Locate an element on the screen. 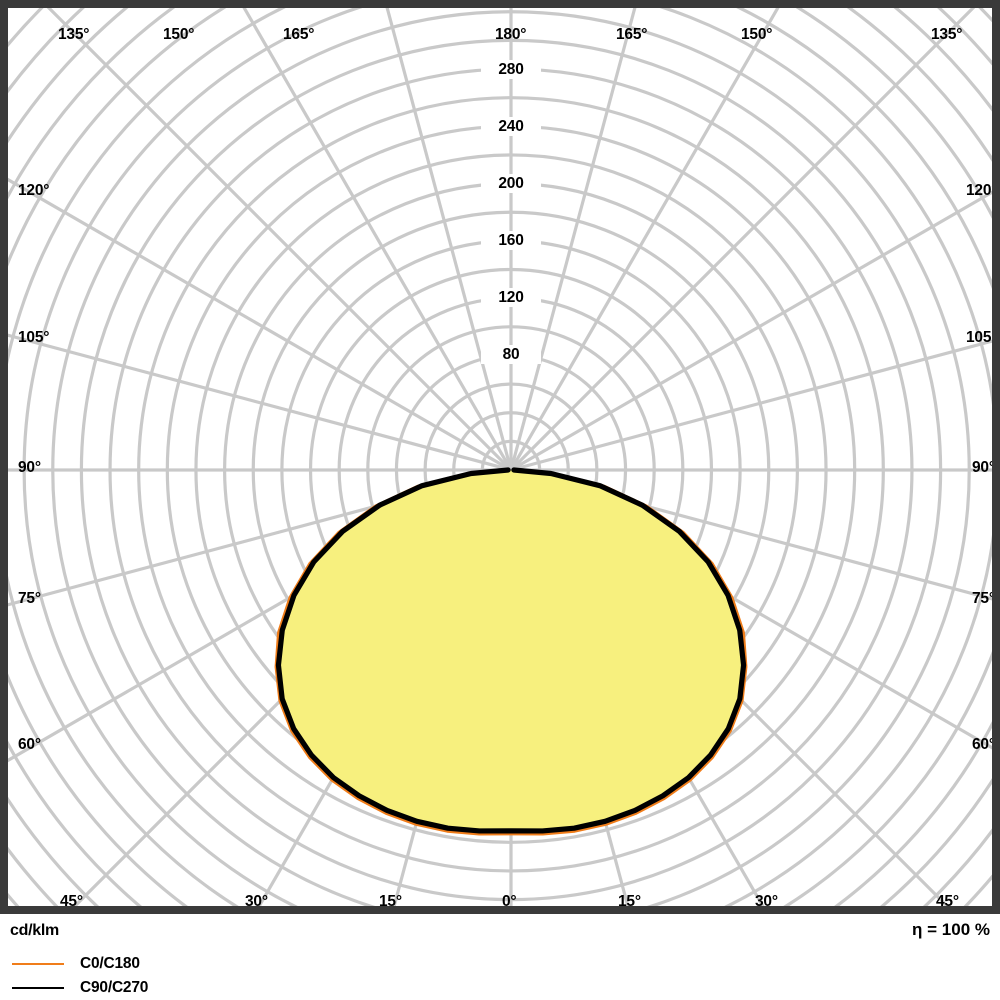 This screenshot has height=1000, width=1000. legend: C0/C180 C90/C270 is located at coordinates (200, 976).